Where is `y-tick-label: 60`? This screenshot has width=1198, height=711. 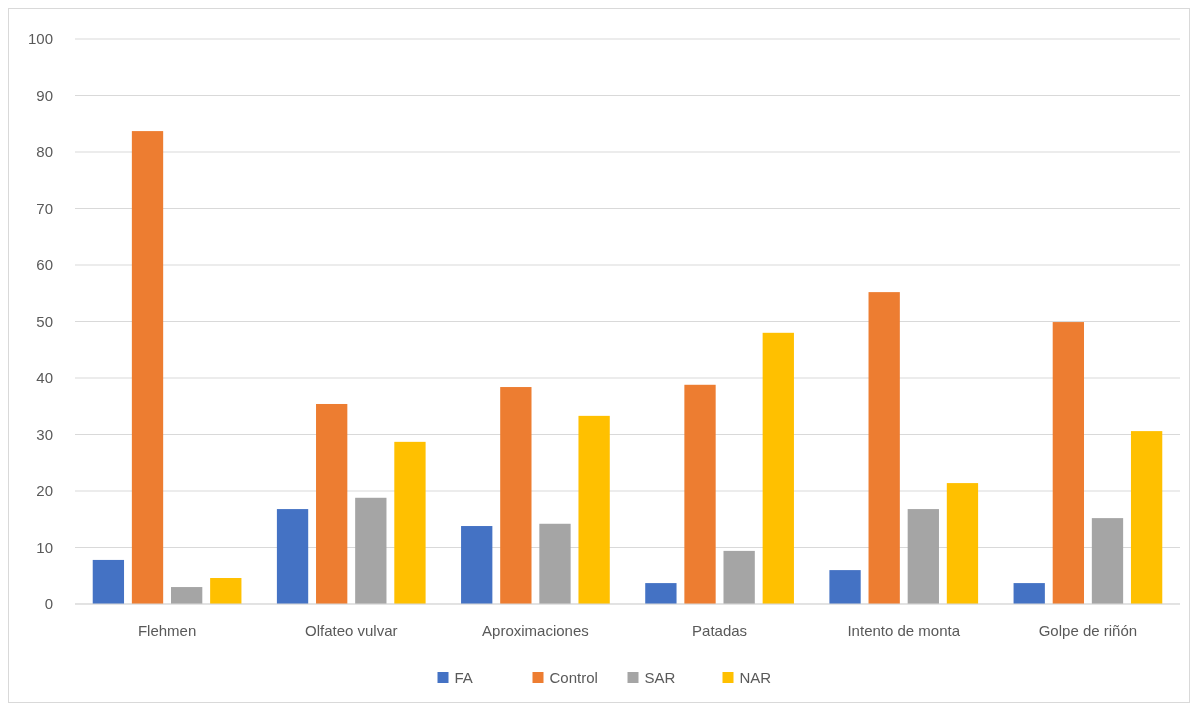 y-tick-label: 60 is located at coordinates (44, 265).